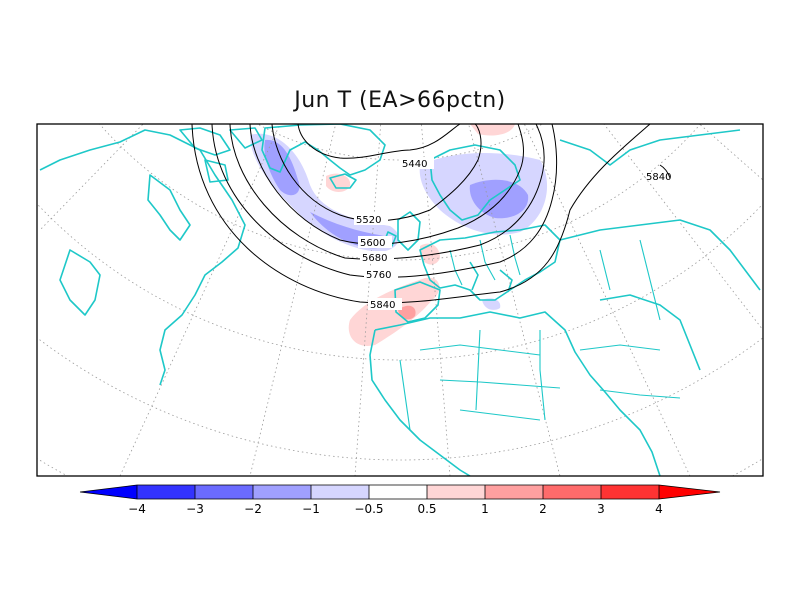 Image resolution: width=800 pixels, height=600 pixels. Describe the element at coordinates (343, 181) in the screenshot. I see `iceland-coast` at that location.